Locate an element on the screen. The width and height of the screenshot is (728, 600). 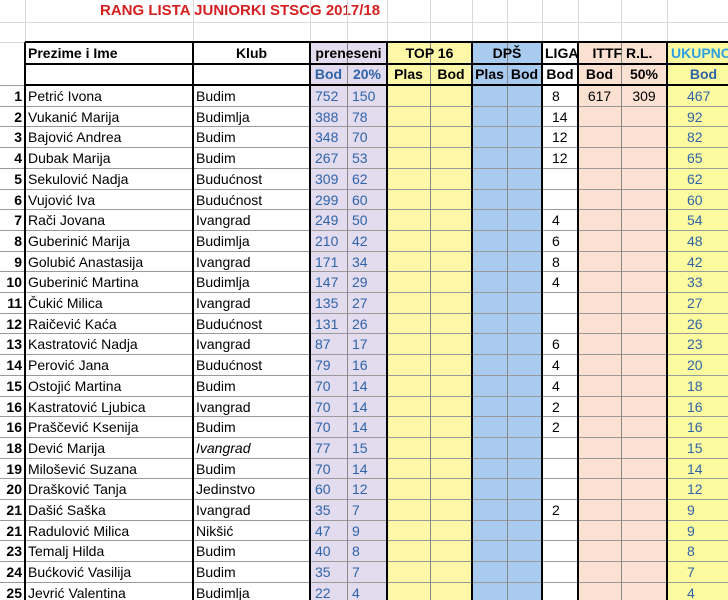
table-cell: 299 is located at coordinates (327, 199).